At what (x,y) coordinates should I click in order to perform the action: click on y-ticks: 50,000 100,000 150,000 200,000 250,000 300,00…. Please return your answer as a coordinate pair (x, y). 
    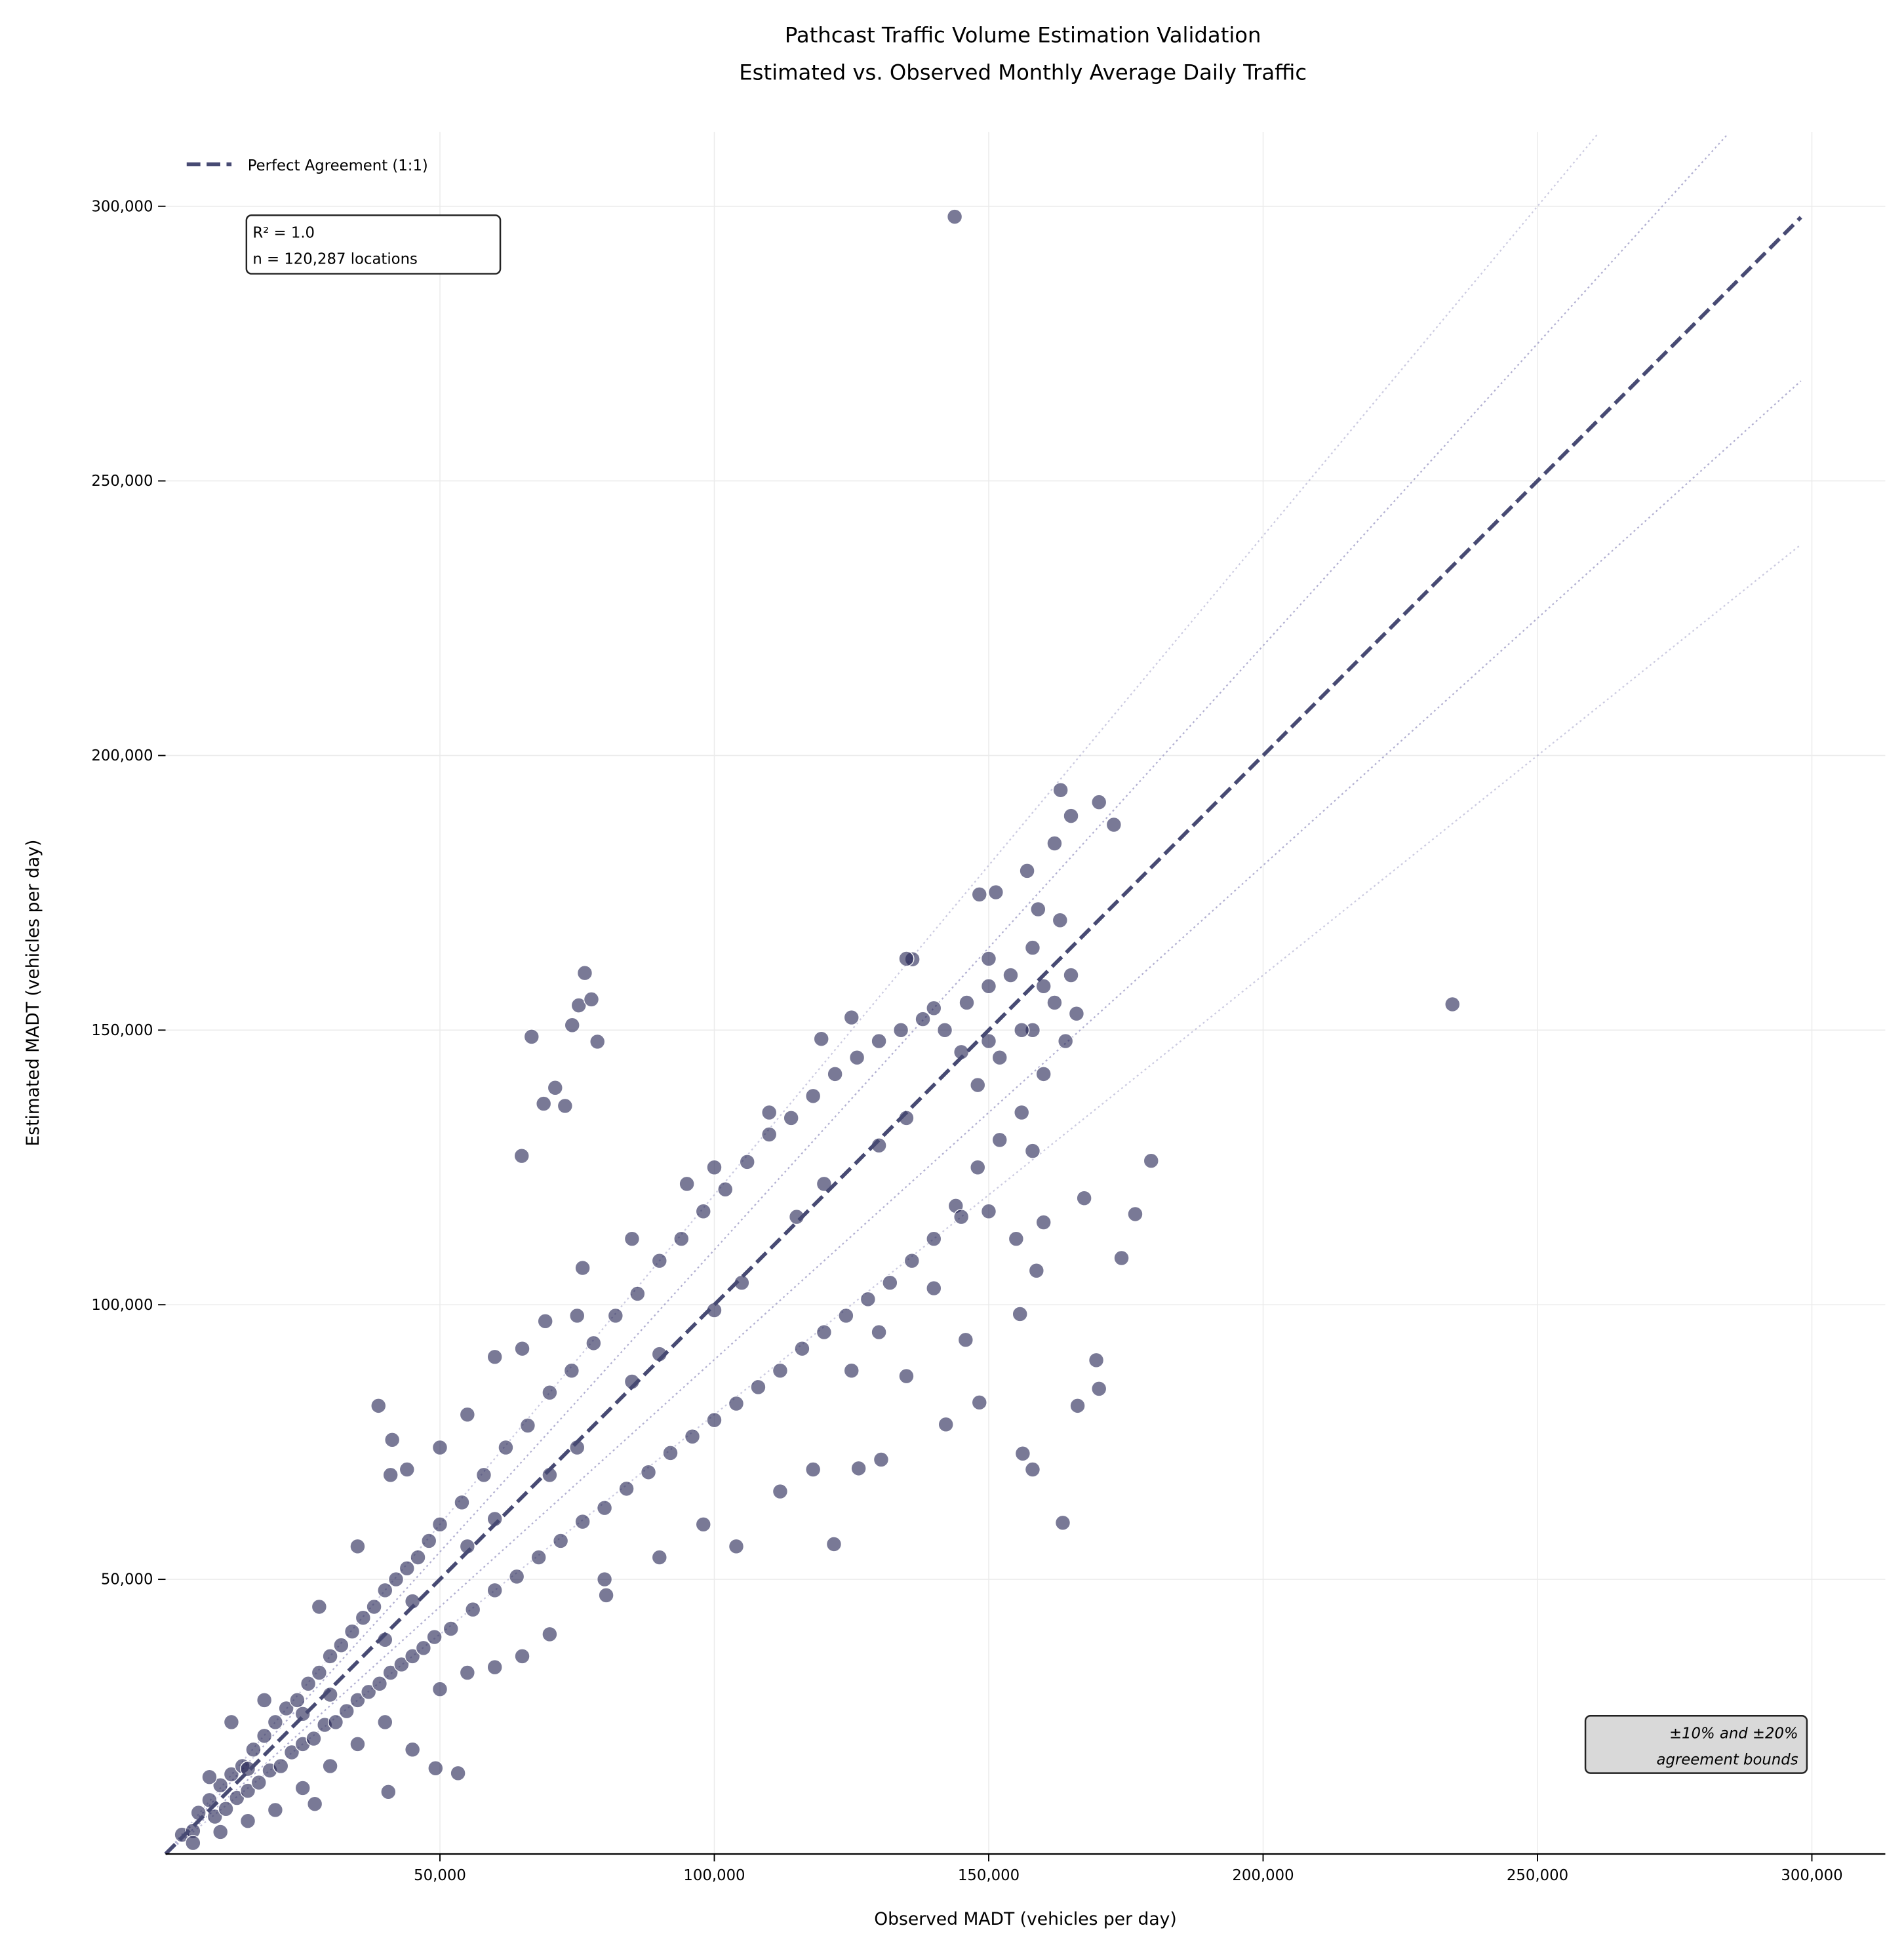
    Looking at the image, I should click on (128, 893).